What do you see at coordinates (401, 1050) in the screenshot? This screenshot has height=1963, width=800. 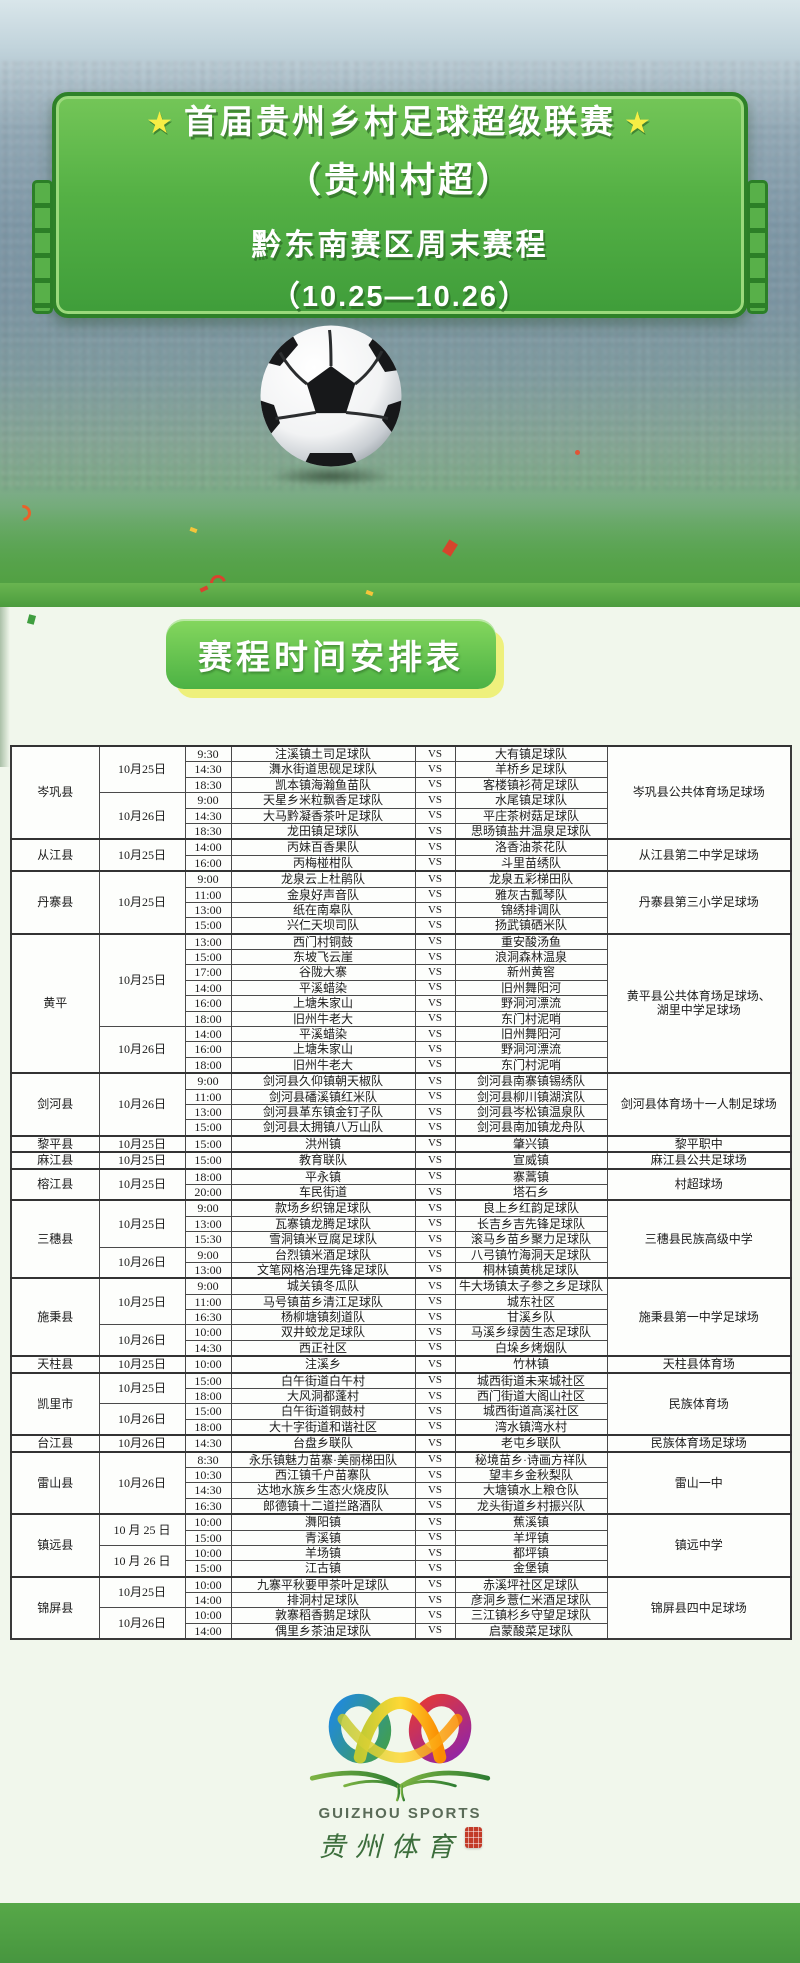 I see `match-row: 10月26日 14:00 平溪蜡染 VS 旧州舞阳河` at bounding box center [401, 1050].